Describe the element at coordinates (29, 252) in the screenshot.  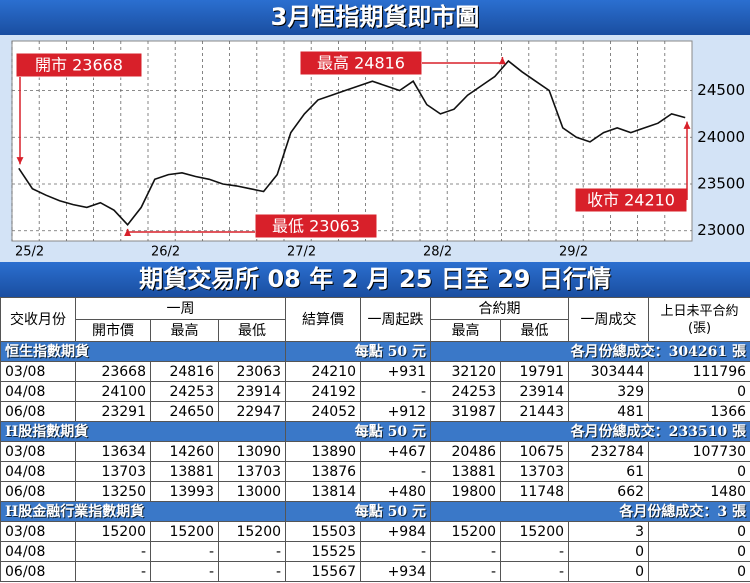
I see `x-tick-label: 25/2` at that location.